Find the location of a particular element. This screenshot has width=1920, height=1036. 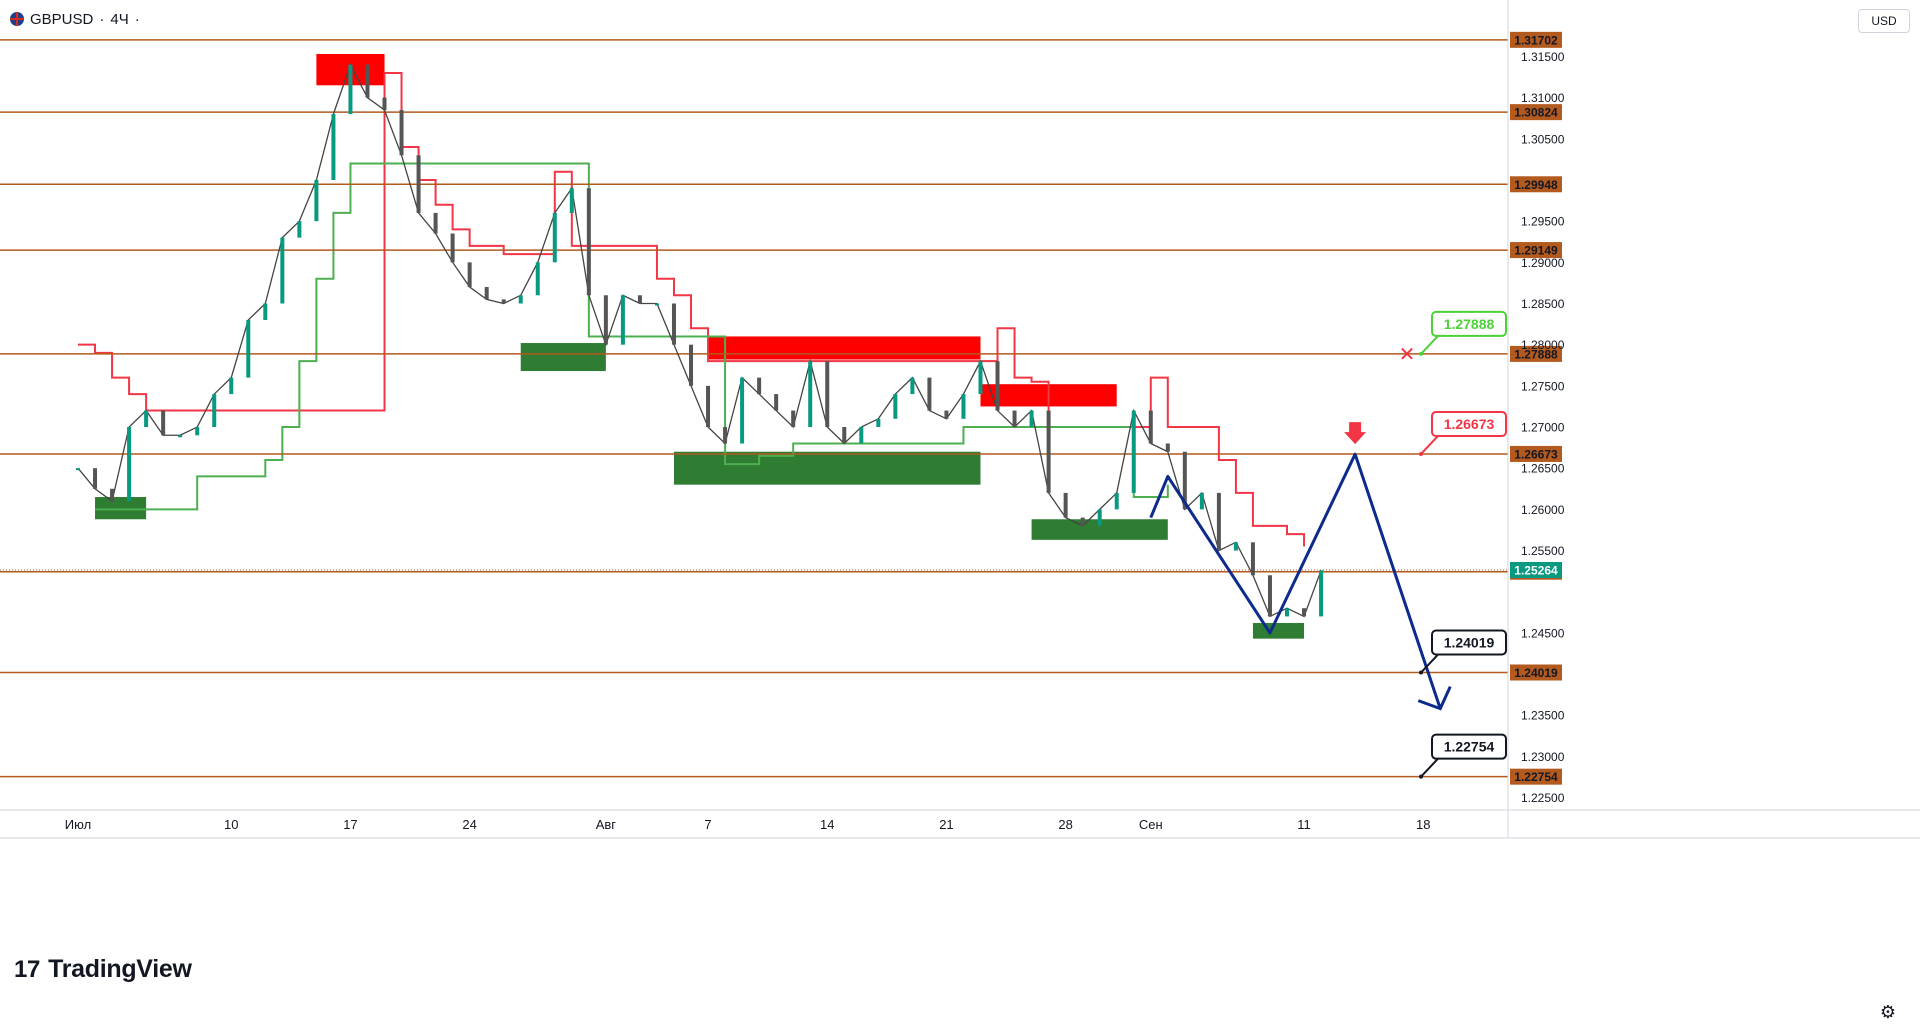

settings-gear-icon: ⚙ is located at coordinates (1888, 1011).